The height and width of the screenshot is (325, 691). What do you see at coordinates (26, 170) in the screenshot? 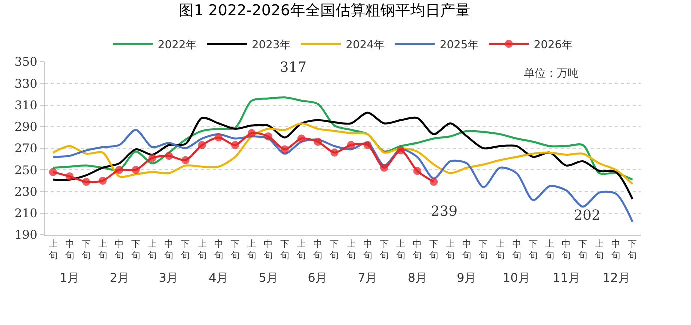
I see `y-tick-label: 250` at bounding box center [26, 170].